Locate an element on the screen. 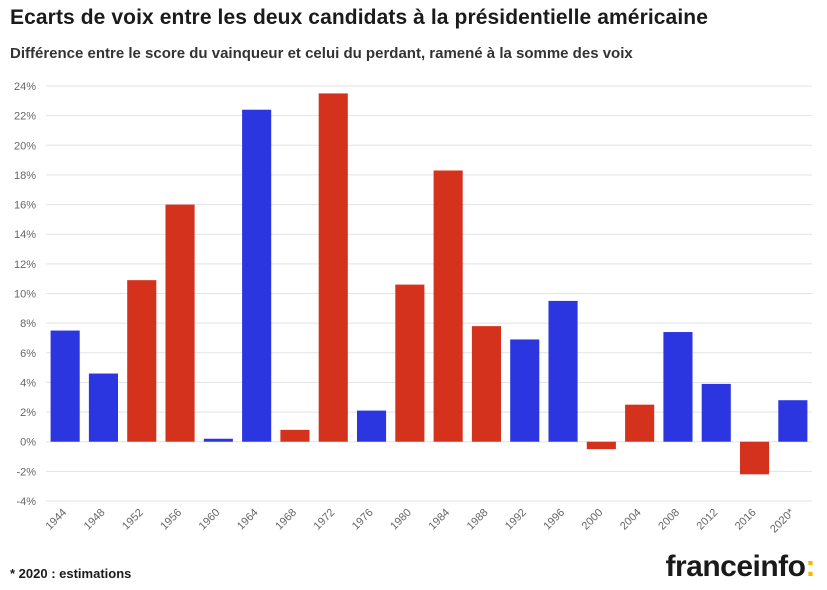  bar-1988 is located at coordinates (486, 384).